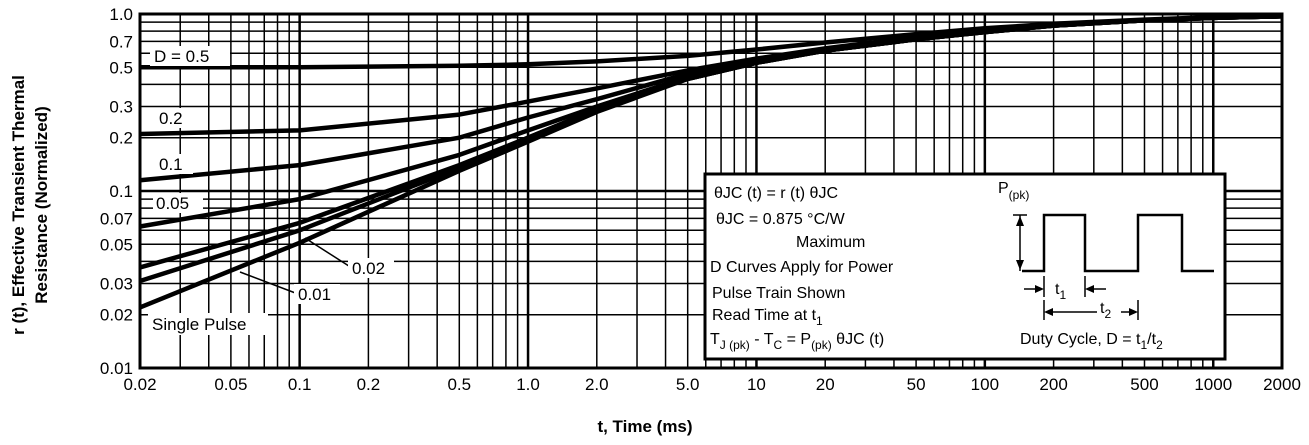 Image resolution: width=1309 pixels, height=445 pixels. I want to click on label-duty-cycle: Duty Cycle, D = t1/t2, so click(1091, 341).